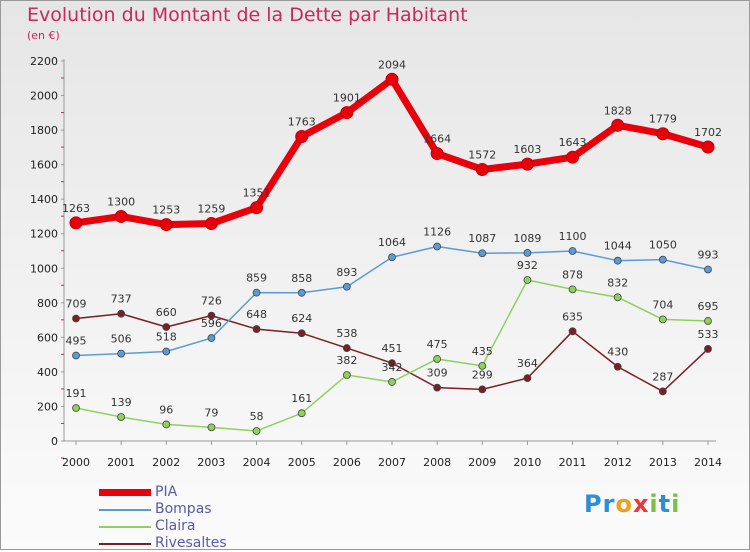  Describe the element at coordinates (392, 462) in the screenshot. I see `x-tick-label: 2007` at that location.